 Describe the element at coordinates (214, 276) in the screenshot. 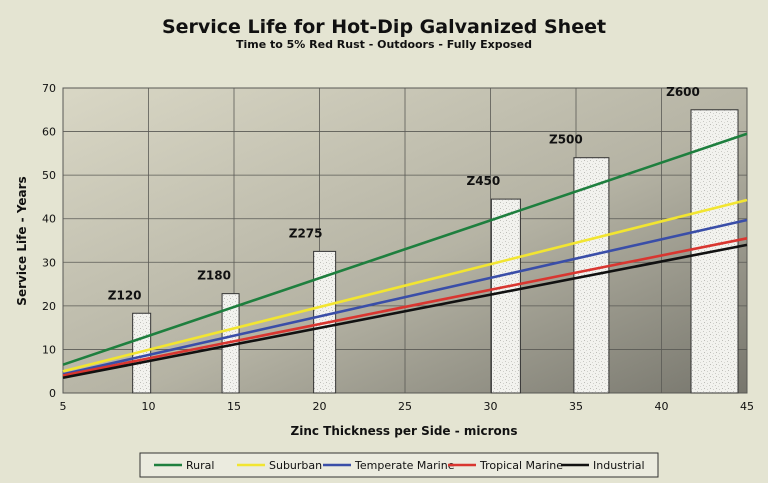

I see `bar-label: Z180` at that location.